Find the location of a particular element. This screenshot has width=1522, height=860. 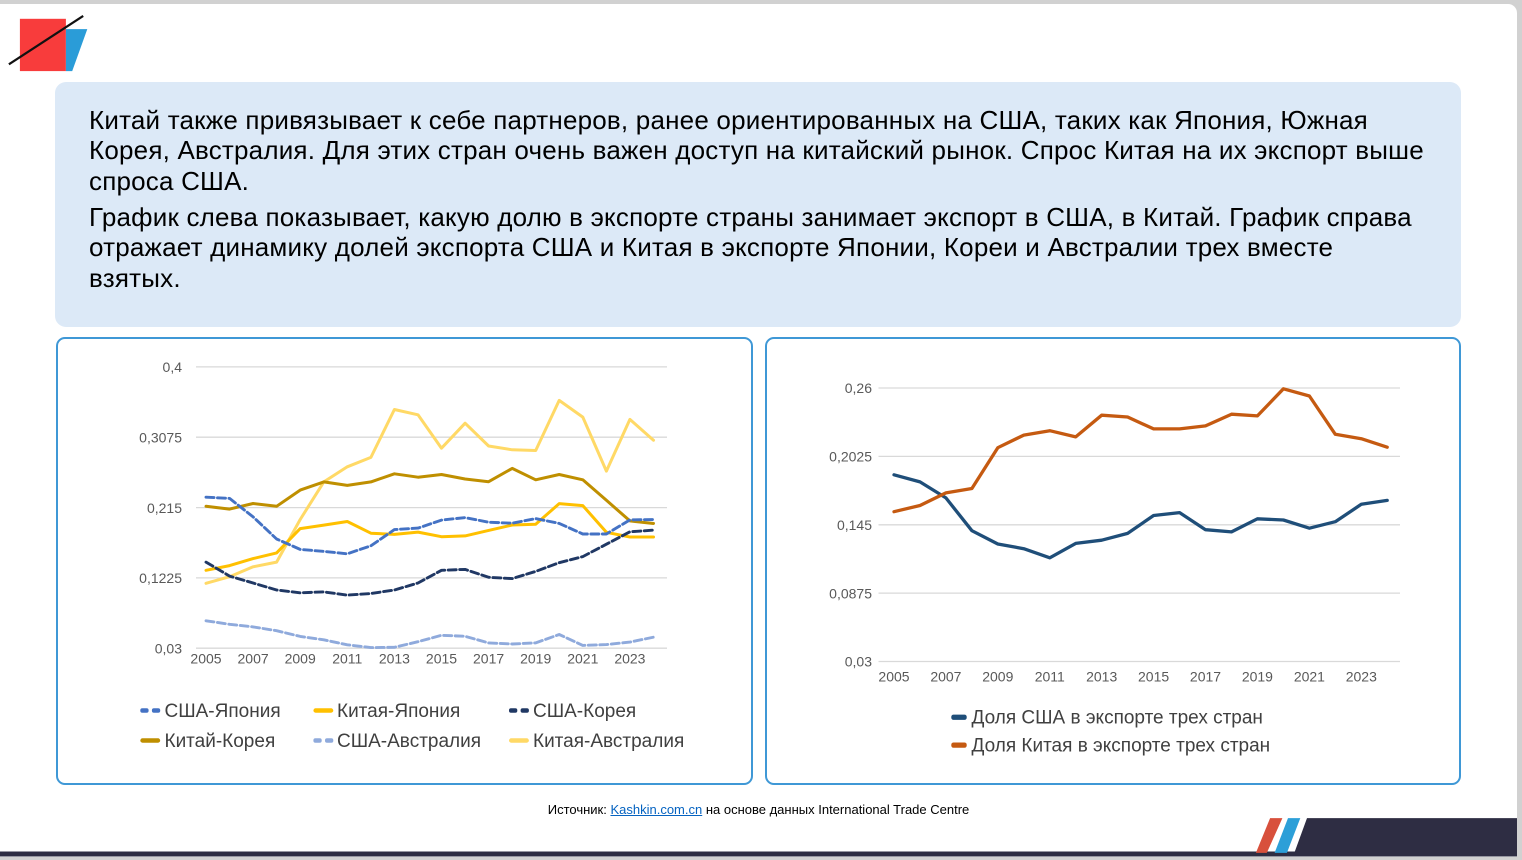

svg-text: 0,4 is located at coordinates (173, 367).